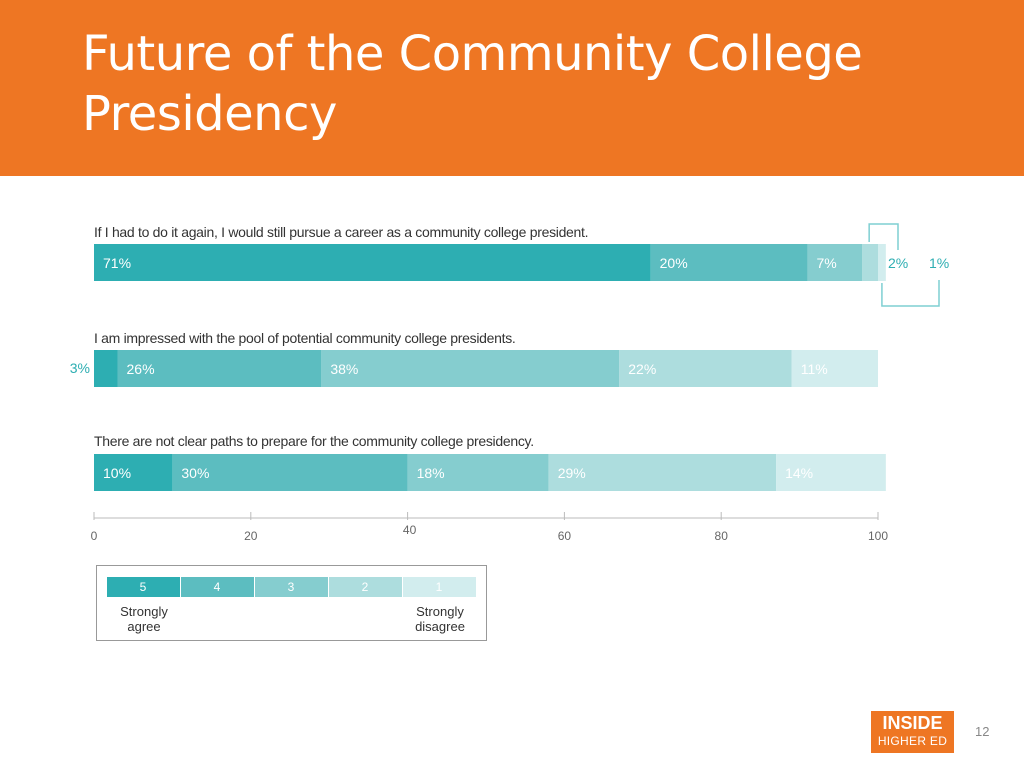 The width and height of the screenshot is (1024, 768). Describe the element at coordinates (117, 263) in the screenshot. I see `data-label: 71%` at that location.